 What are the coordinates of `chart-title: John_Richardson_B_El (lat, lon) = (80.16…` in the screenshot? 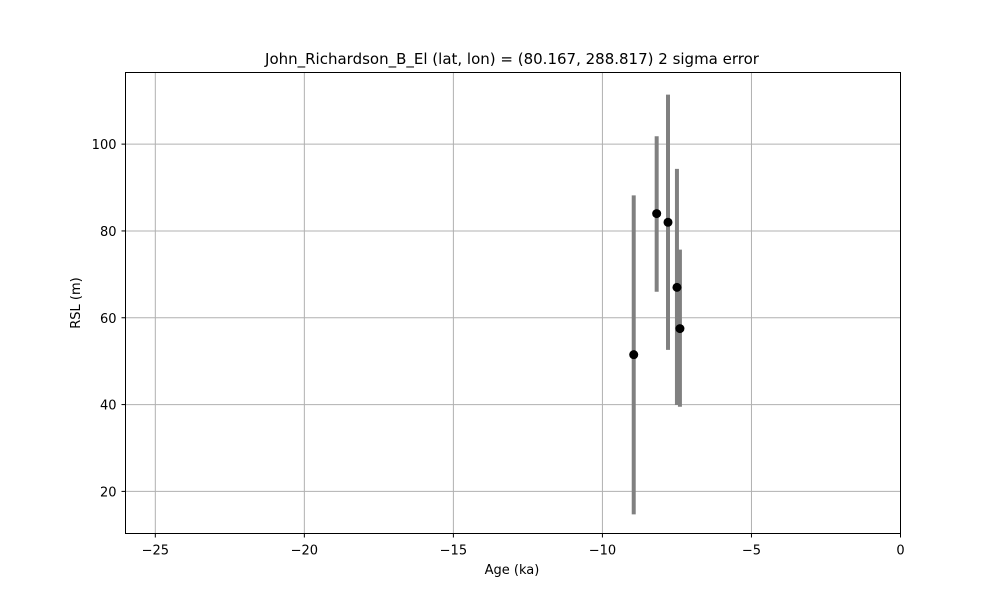 It's located at (512, 59).